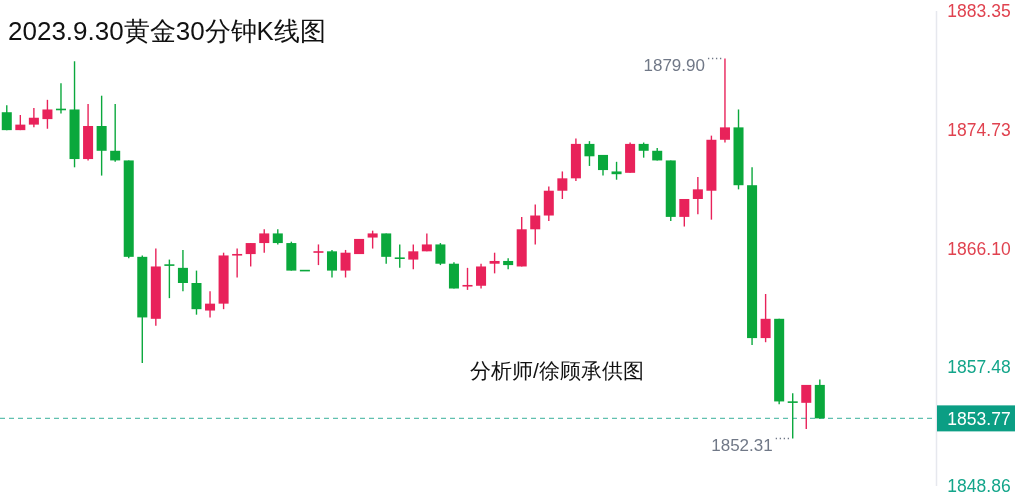 The height and width of the screenshot is (497, 1015). Describe the element at coordinates (979, 486) in the screenshot. I see `y-tick-label: 1848.86` at that location.